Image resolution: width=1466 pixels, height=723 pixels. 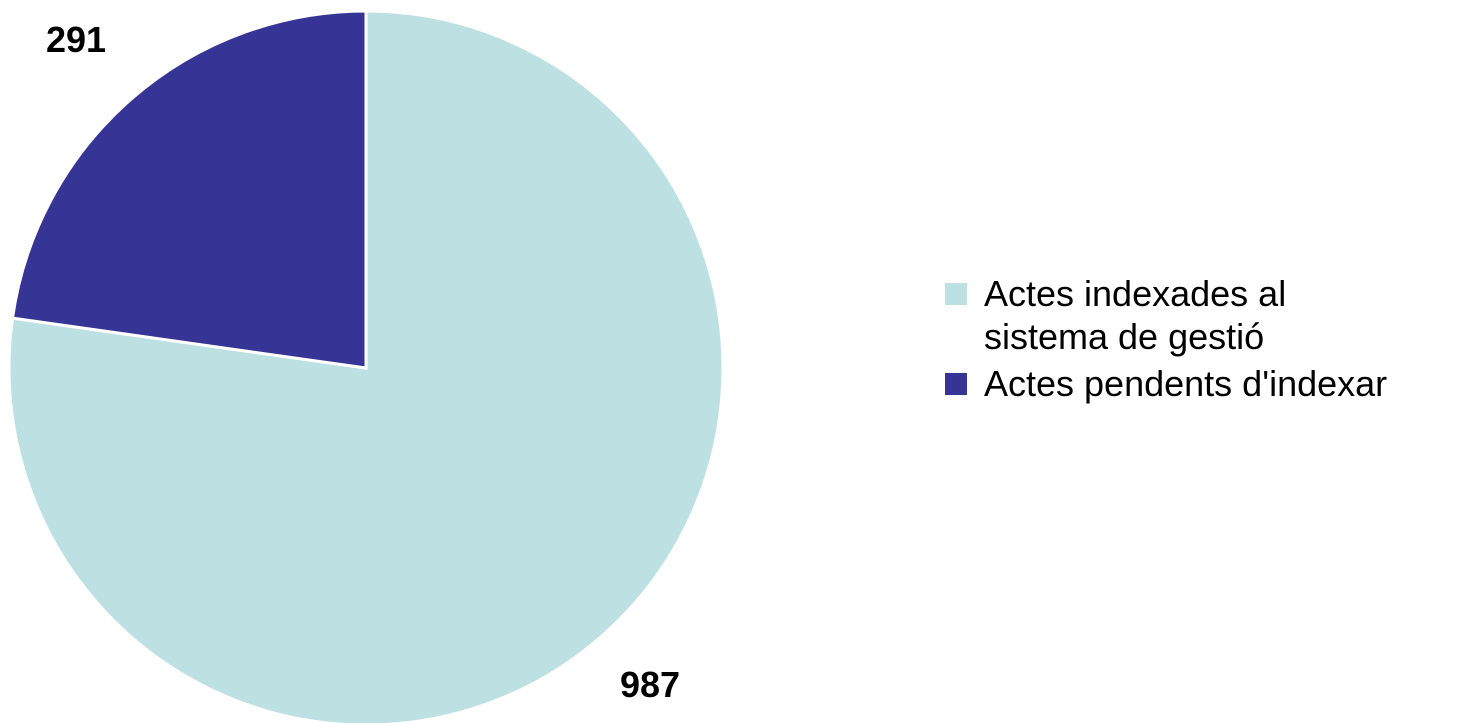 I want to click on legend-swatch-pending, so click(x=956, y=384).